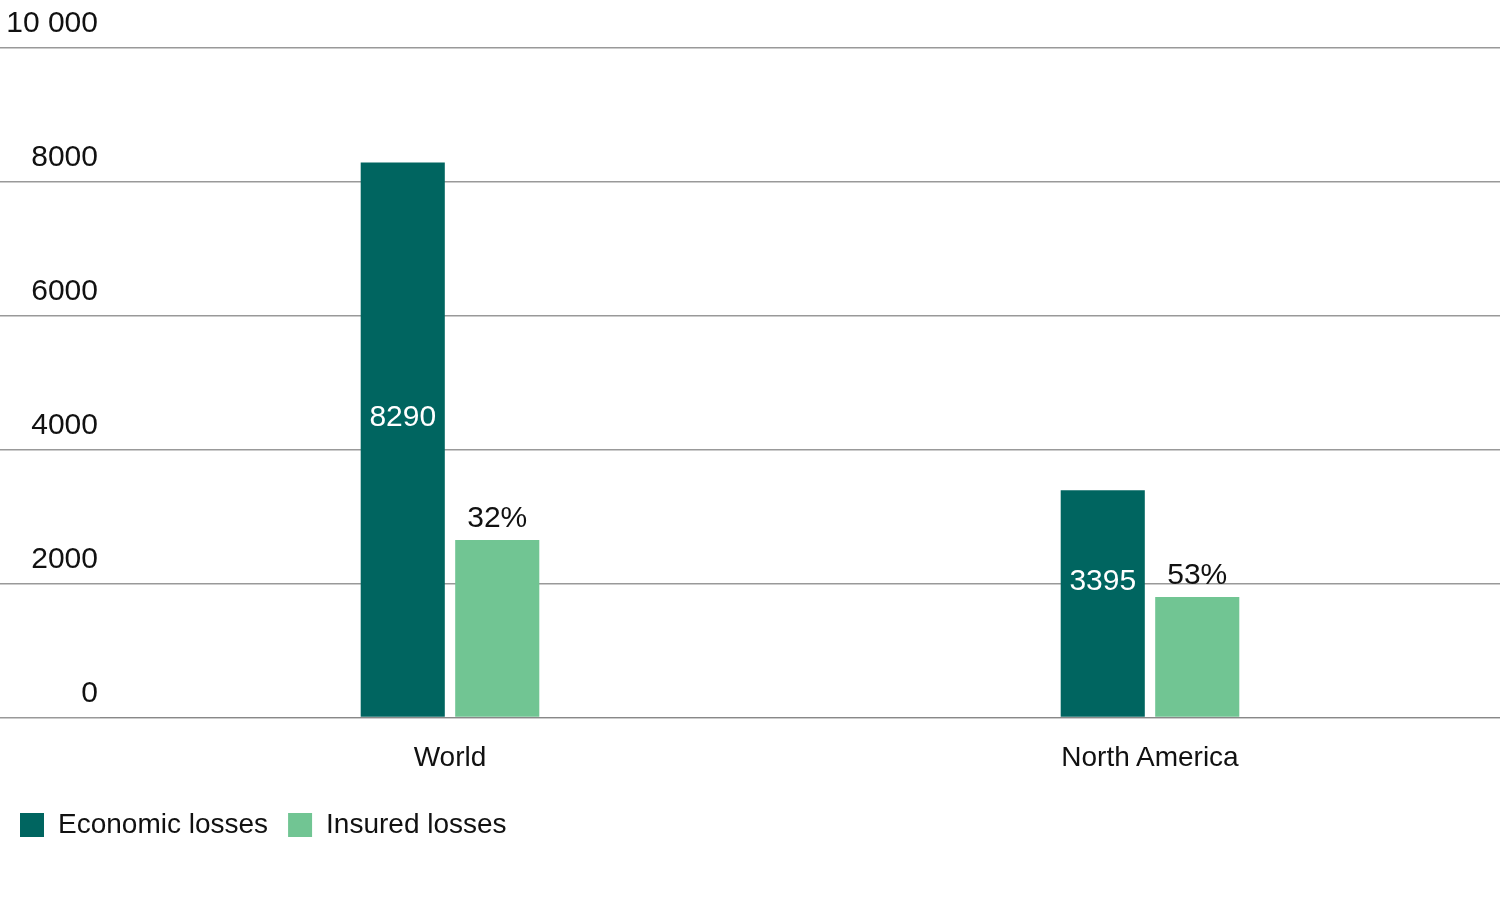 This screenshot has width=1500, height=909. I want to click on y-tick-label: 4000, so click(64, 423).